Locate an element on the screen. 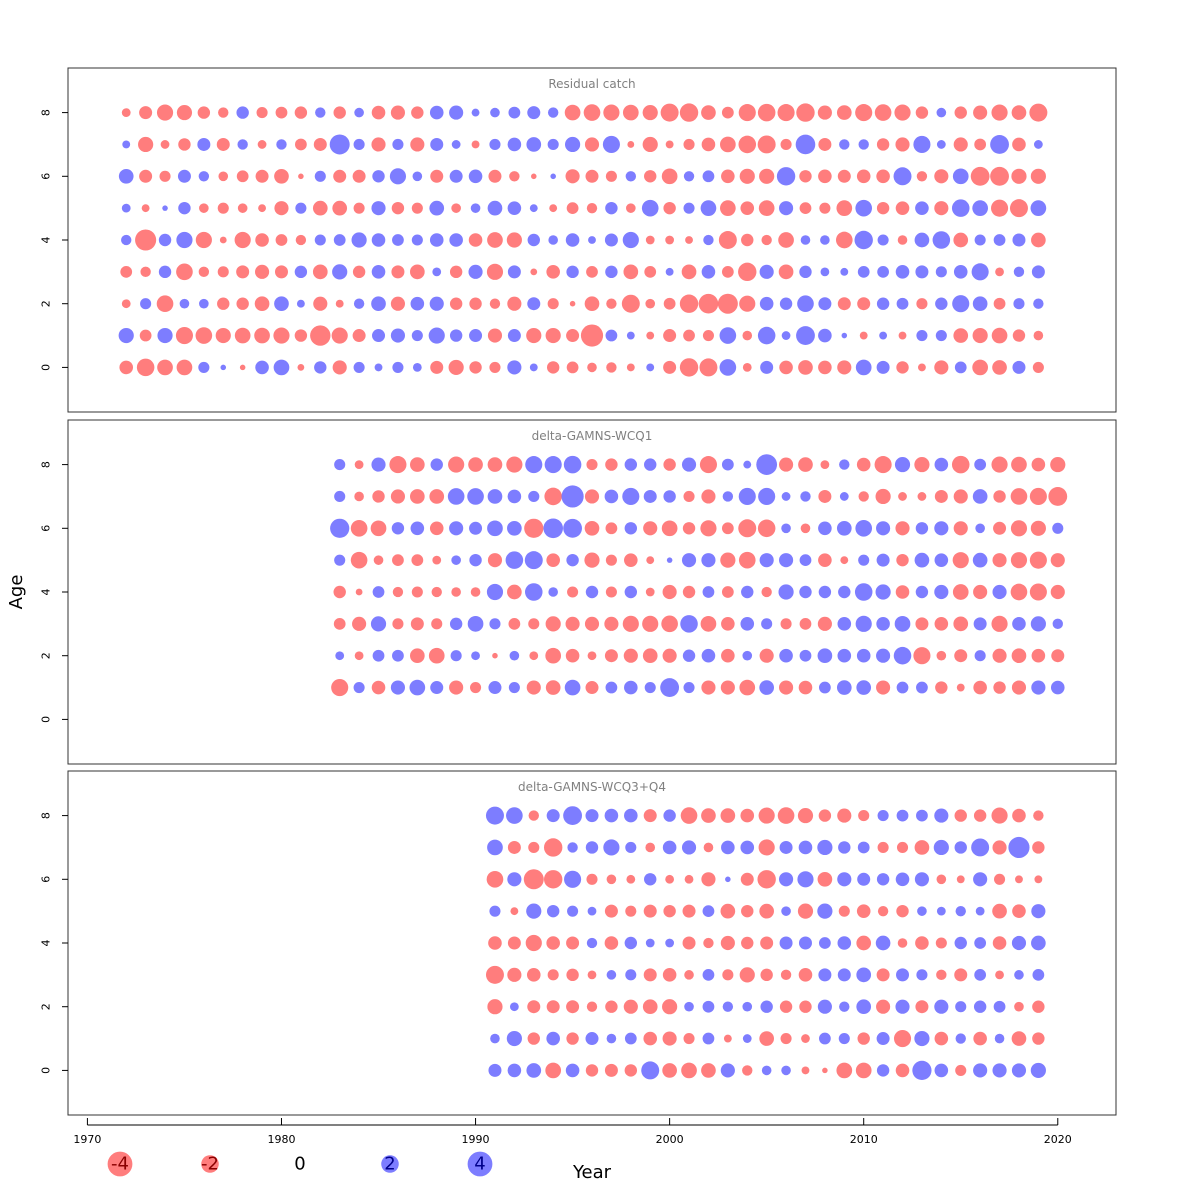  y-tick-label: 8 is located at coordinates (46, 464).